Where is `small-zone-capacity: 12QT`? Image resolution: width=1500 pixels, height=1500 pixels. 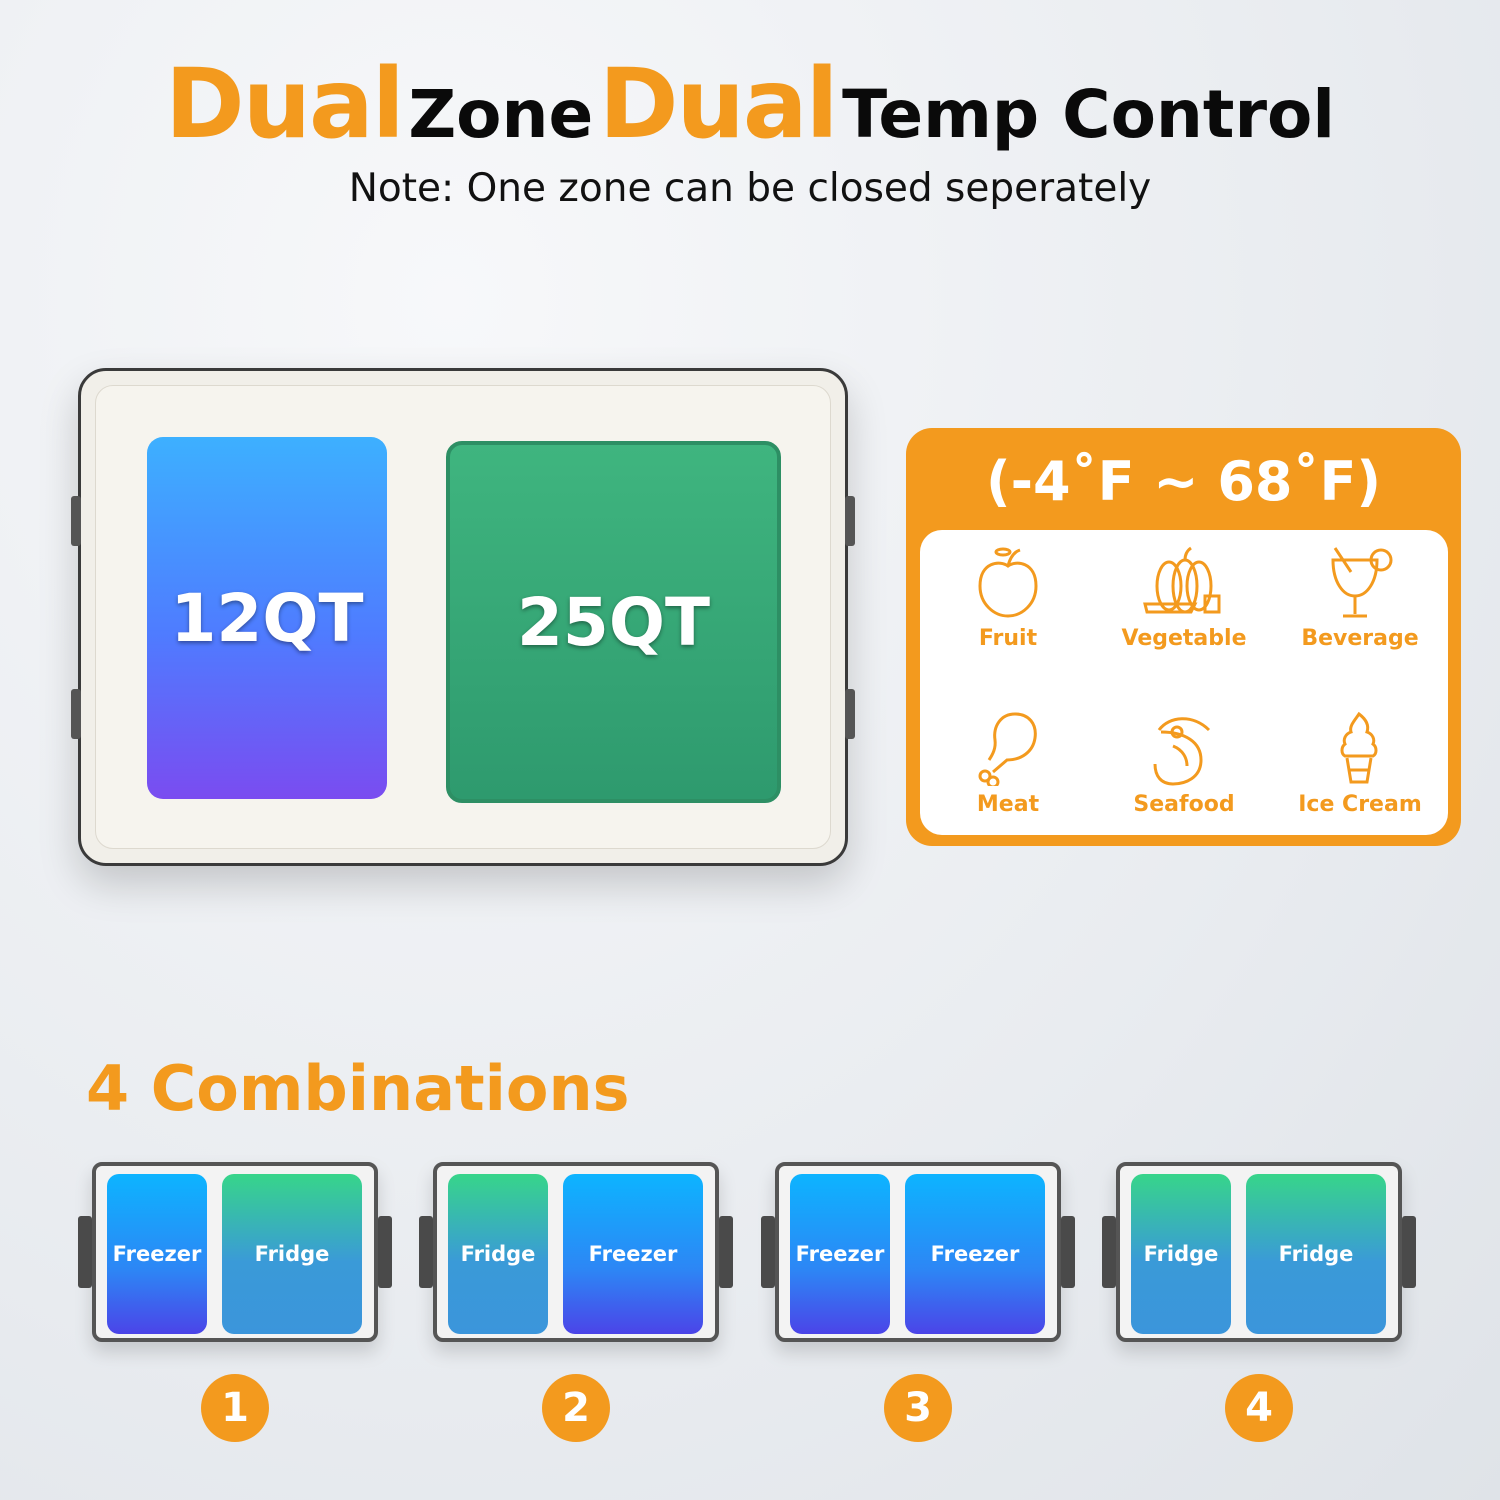
small-zone-capacity: 12QT is located at coordinates (267, 618).